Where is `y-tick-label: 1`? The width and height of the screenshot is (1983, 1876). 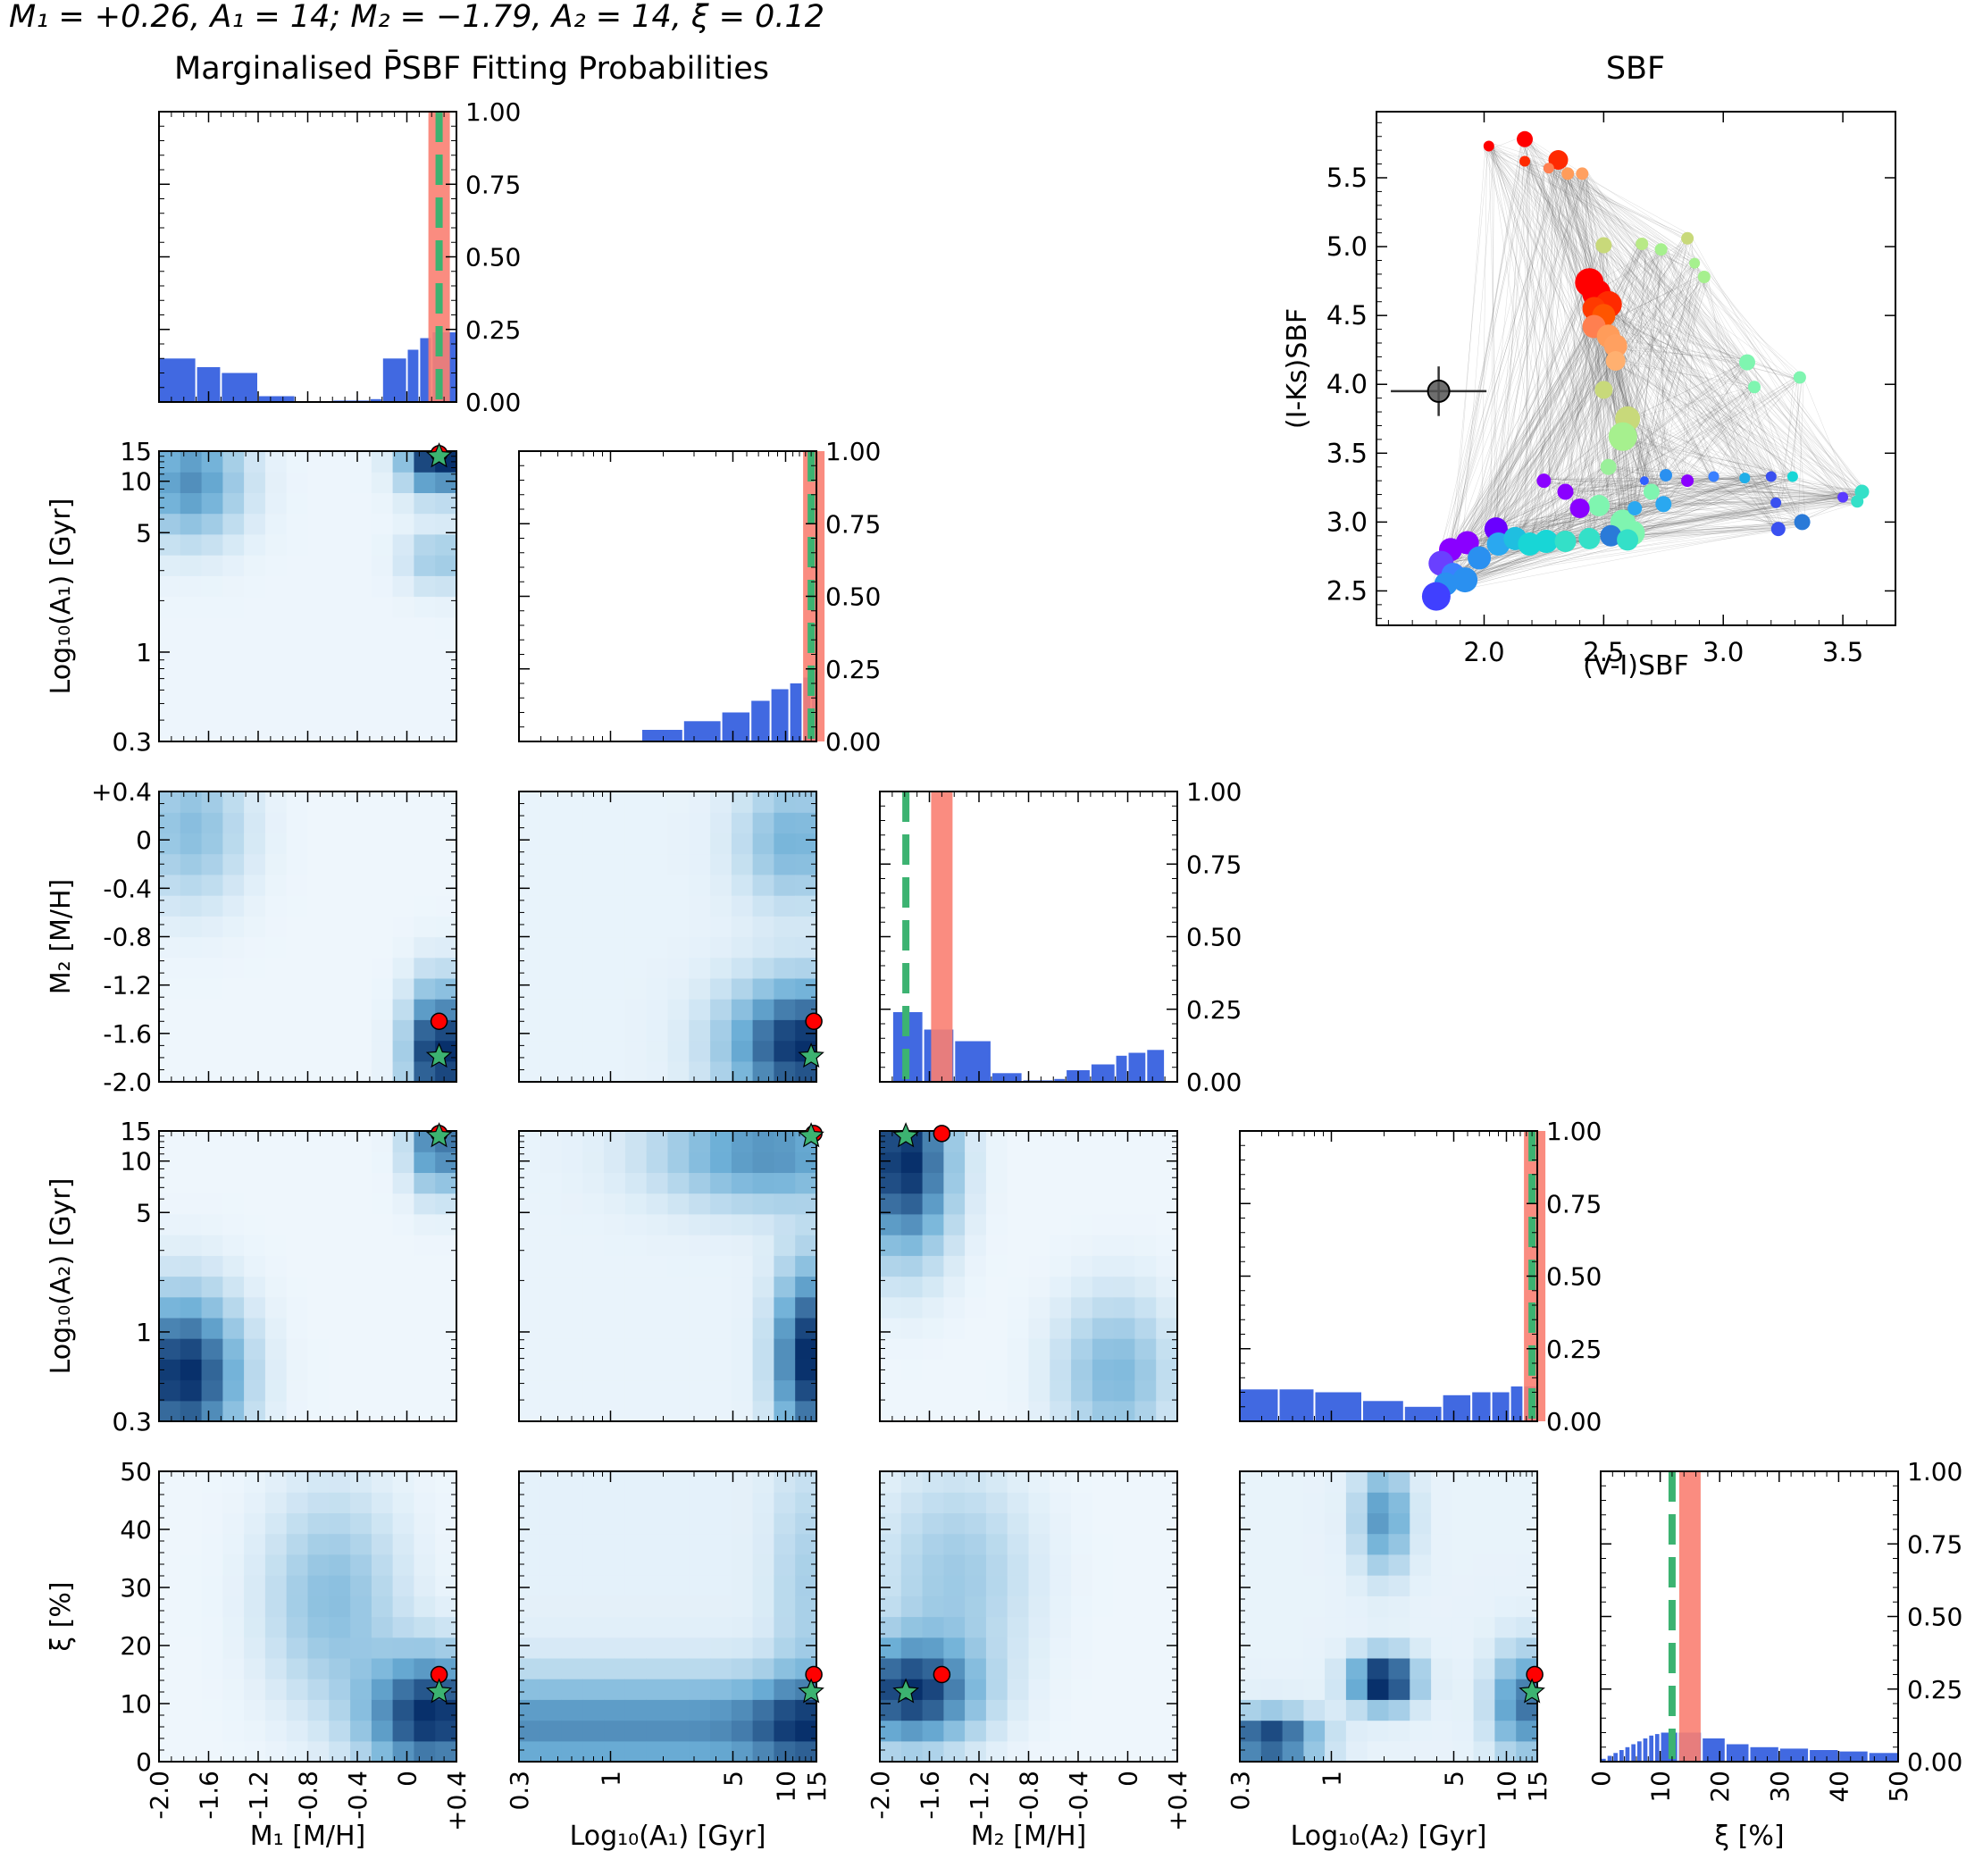 y-tick-label: 1 is located at coordinates (144, 652).